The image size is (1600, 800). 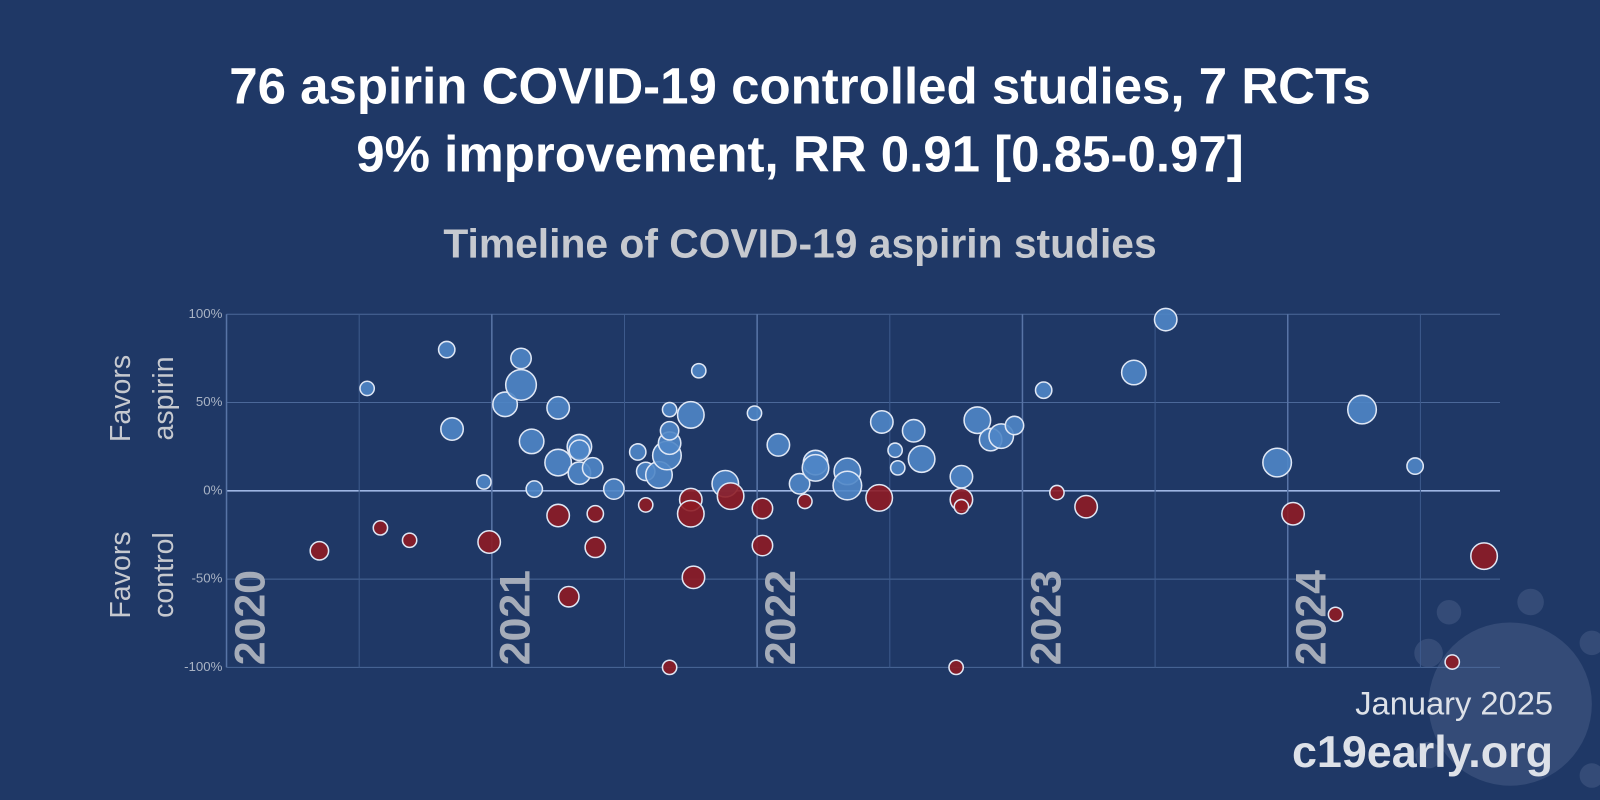 I want to click on y-tick-label: -100%, so click(x=203, y=666).